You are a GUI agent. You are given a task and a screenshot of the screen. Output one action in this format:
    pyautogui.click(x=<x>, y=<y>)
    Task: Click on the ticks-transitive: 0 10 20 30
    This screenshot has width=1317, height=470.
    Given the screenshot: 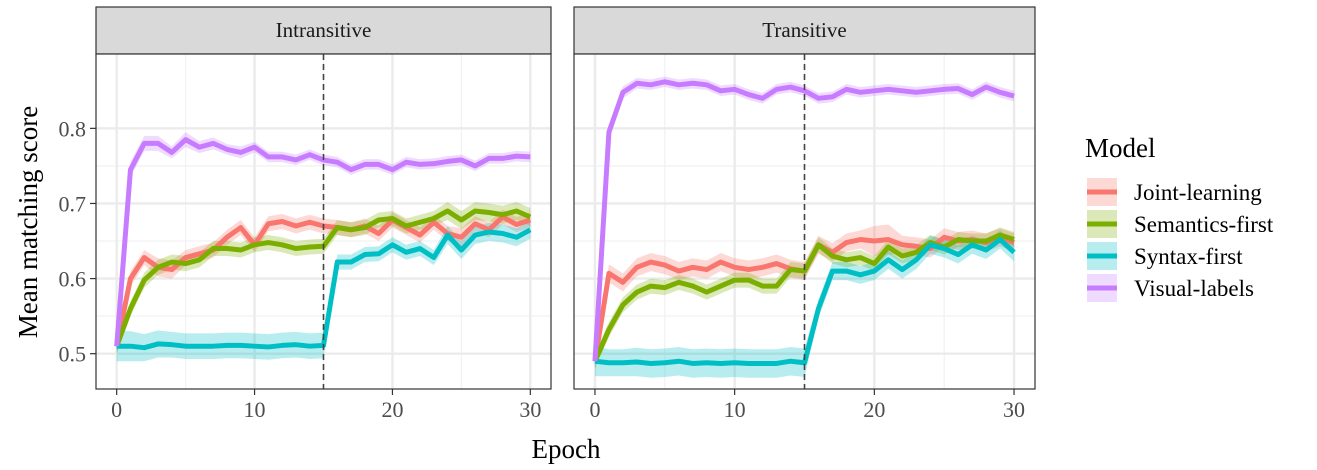 What is the action you would take?
    pyautogui.click(x=807, y=405)
    